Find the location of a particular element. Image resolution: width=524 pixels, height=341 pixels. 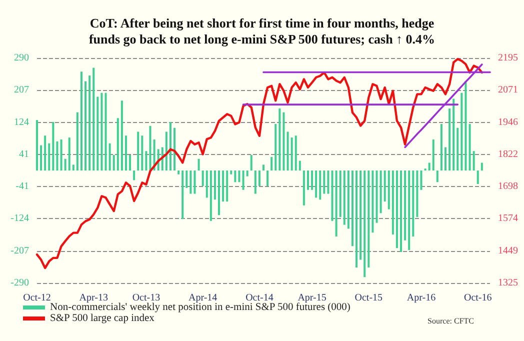

y2-tick-label: 2195 is located at coordinates (508, 58).